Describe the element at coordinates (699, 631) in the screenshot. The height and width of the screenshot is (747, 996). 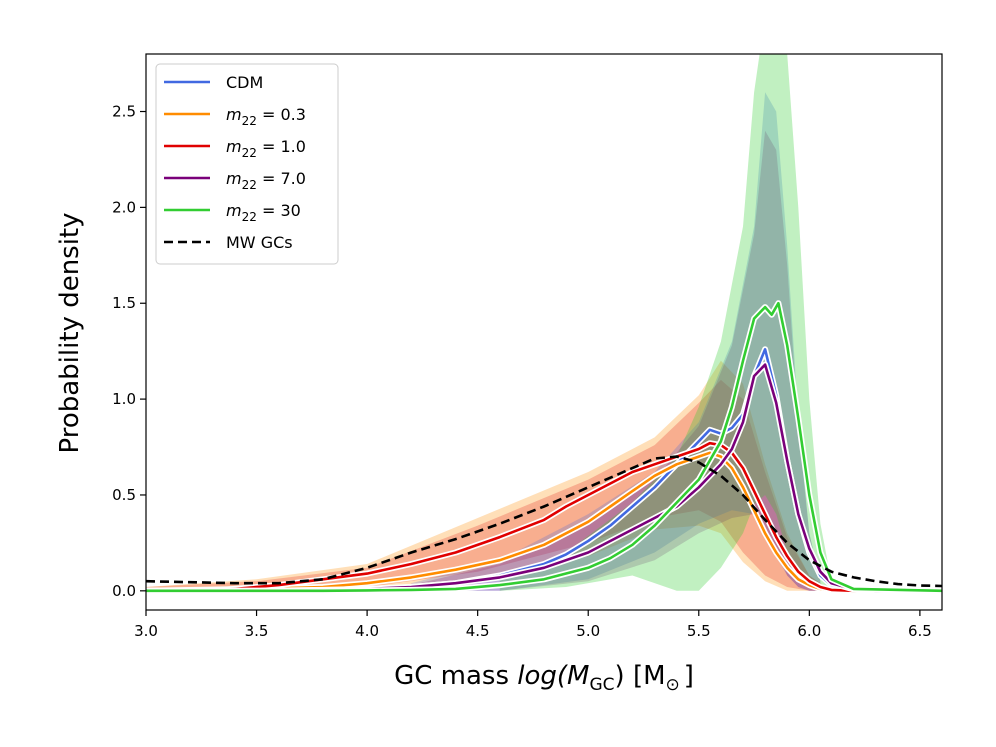
I see `x-tick-label: 5.5` at that location.